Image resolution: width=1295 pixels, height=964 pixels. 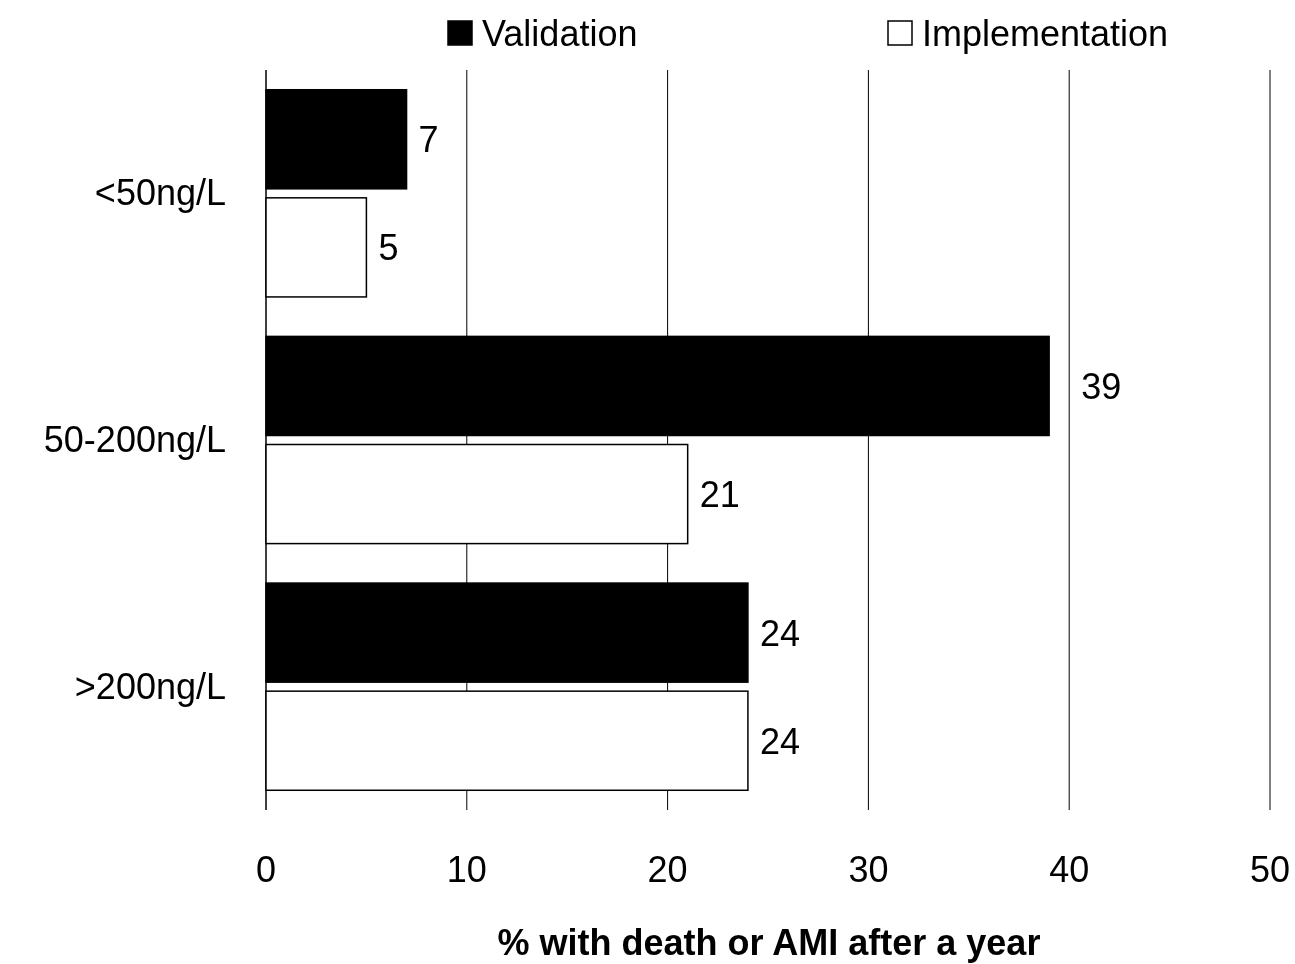 I want to click on y-tick-label: <50ng/L, so click(x=160, y=193).